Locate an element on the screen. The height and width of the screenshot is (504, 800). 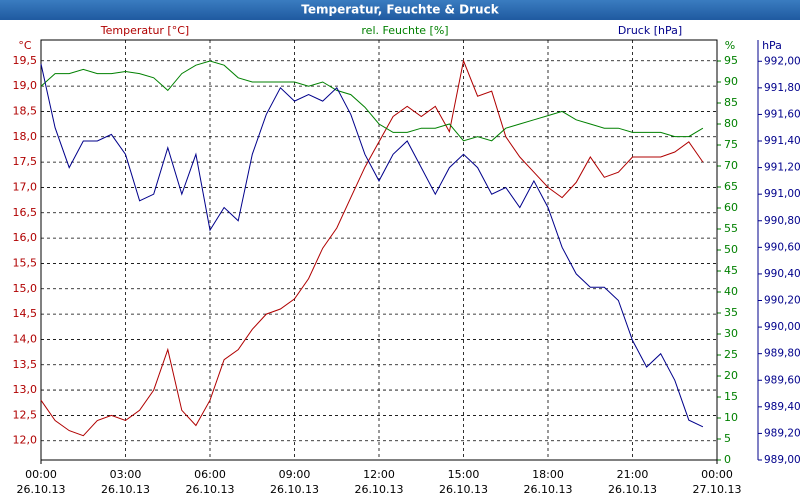
y-tick-label: 17,5 is located at coordinates (25, 161).